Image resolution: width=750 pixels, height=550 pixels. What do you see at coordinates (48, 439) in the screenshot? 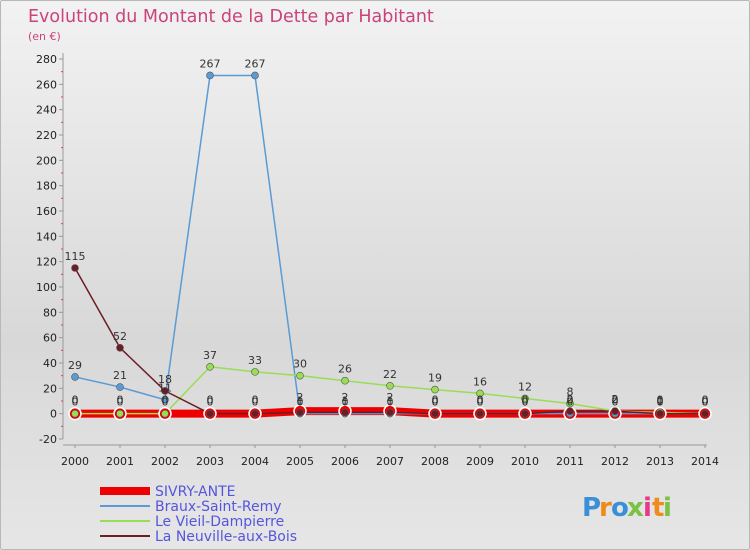
I see `y-tick-label: -20` at bounding box center [48, 439].